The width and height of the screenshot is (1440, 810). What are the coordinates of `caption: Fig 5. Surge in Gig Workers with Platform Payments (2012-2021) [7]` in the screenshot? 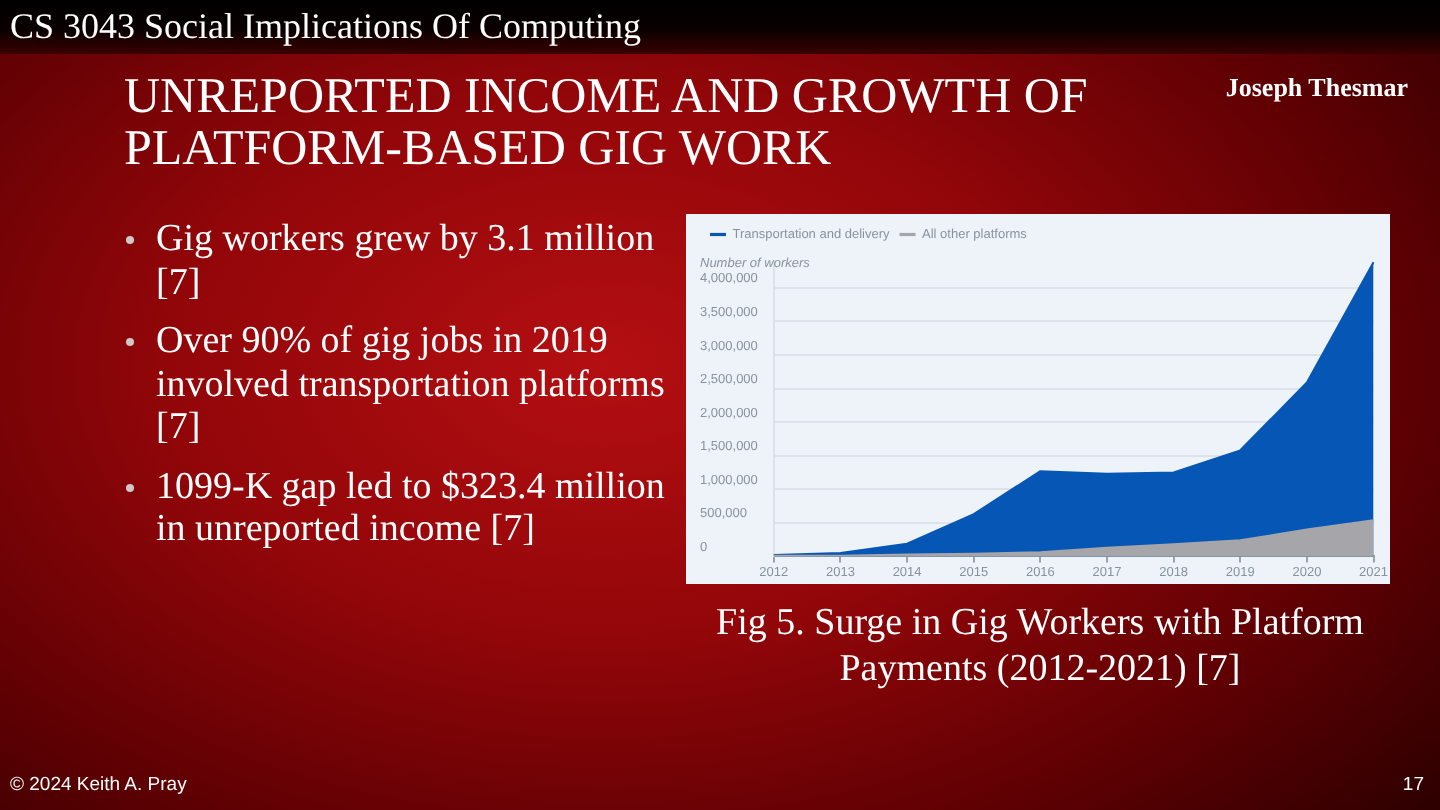 It's located at (1040, 647).